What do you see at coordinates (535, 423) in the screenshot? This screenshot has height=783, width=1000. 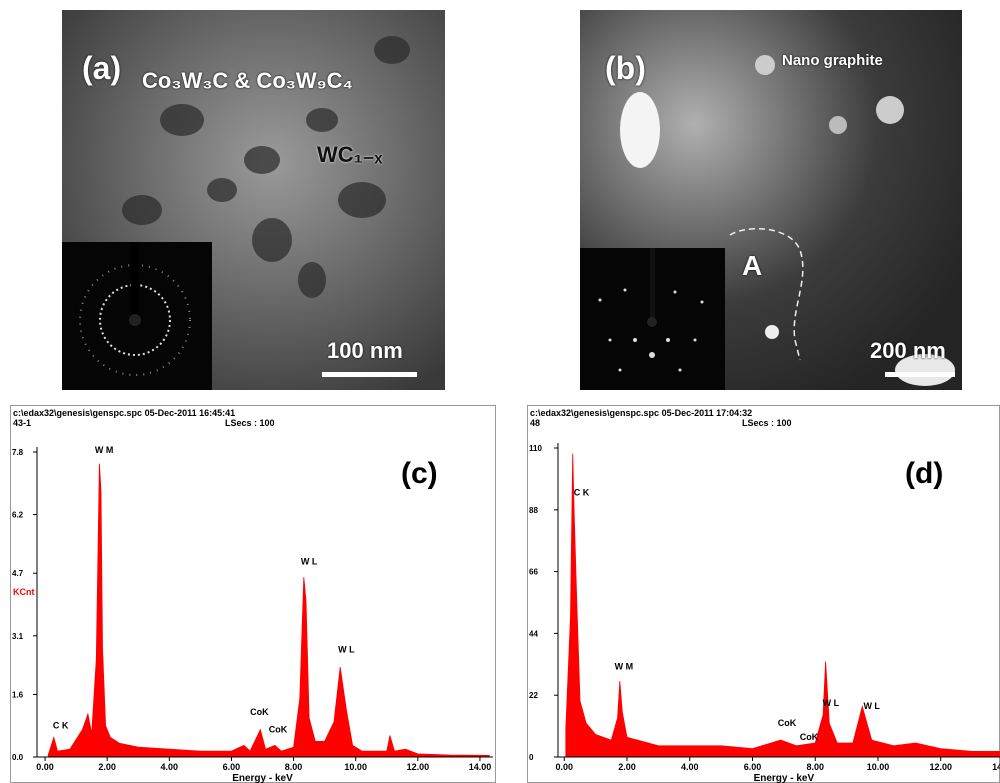 I see `header-line: 48` at bounding box center [535, 423].